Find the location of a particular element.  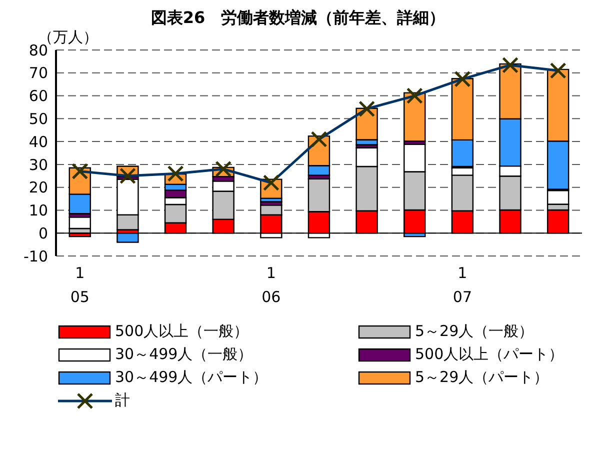

y-tick-label: 50 is located at coordinates (38, 119).